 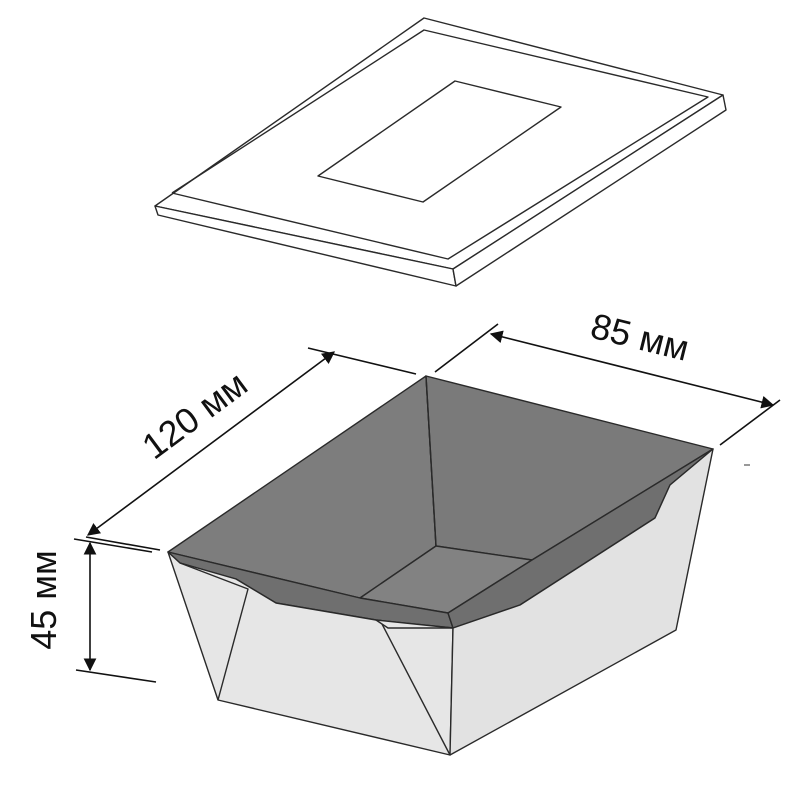 What do you see at coordinates (466, 348) in the screenshot?
I see `extension-line-width-left` at bounding box center [466, 348].